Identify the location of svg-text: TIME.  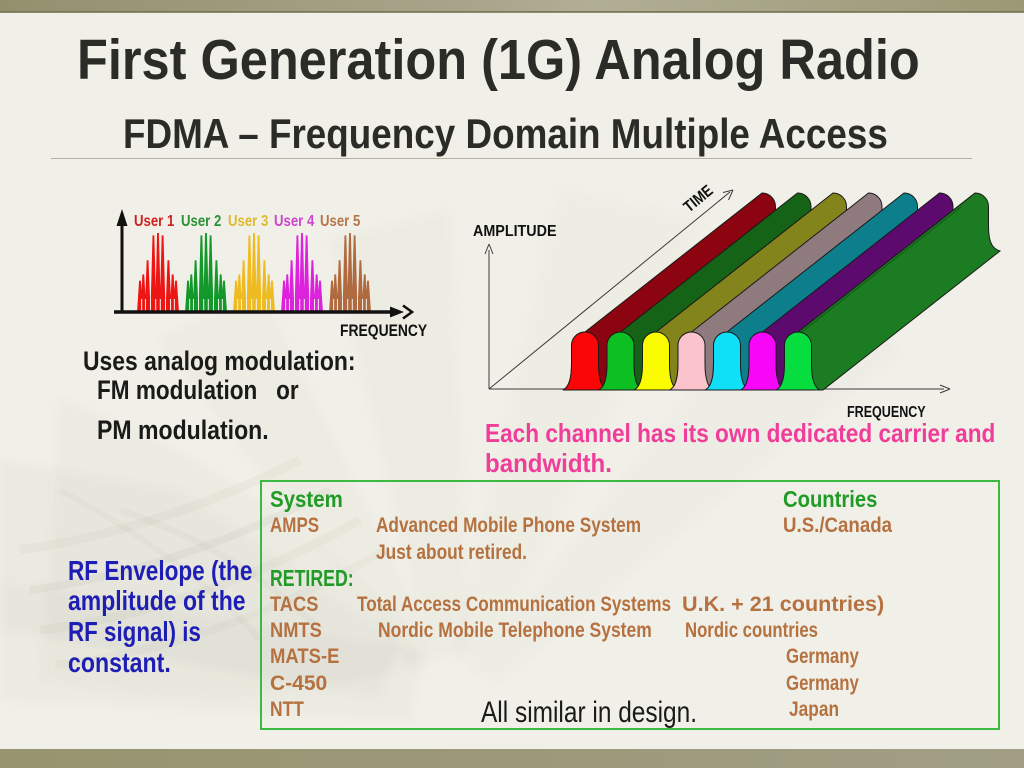
(699, 199).